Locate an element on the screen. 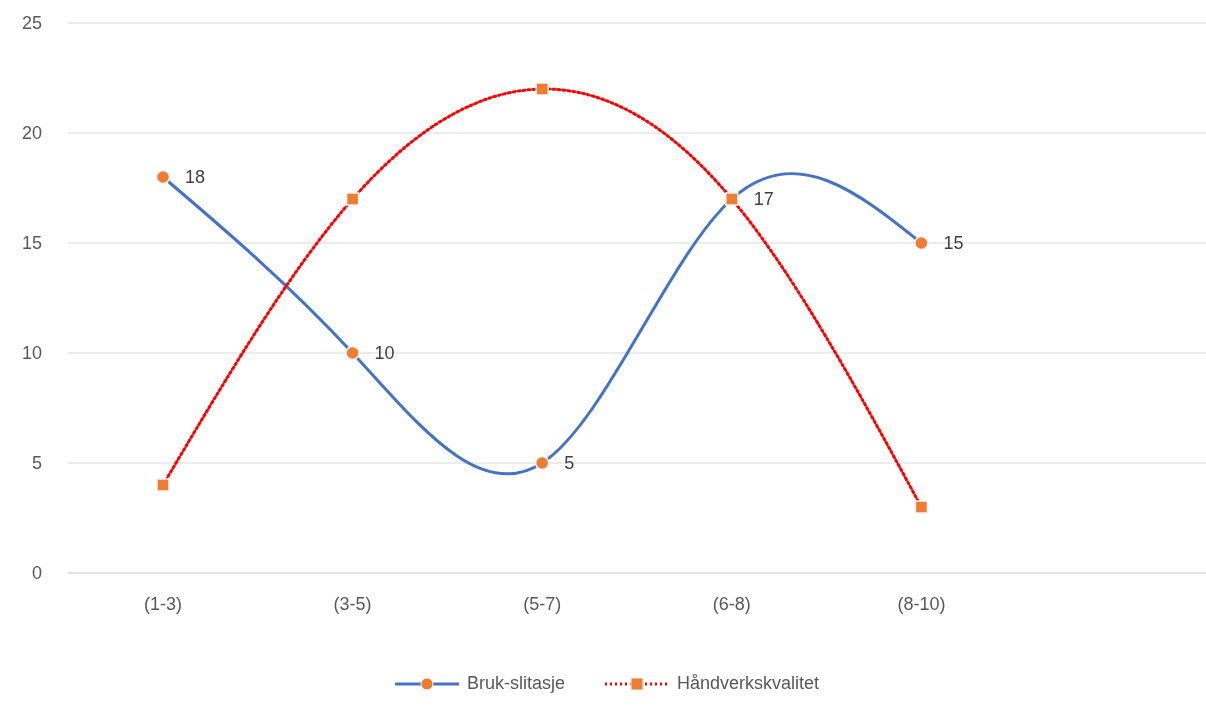 This screenshot has width=1206, height=724. data-label: 10 is located at coordinates (384, 353).